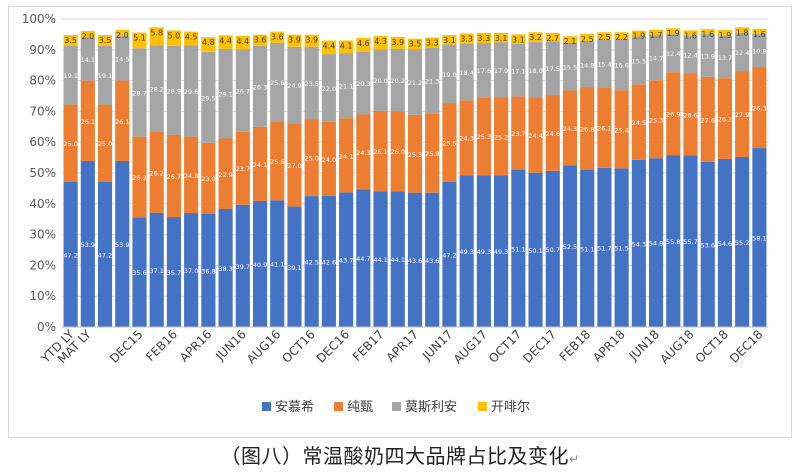 The width and height of the screenshot is (800, 474). Describe the element at coordinates (553, 134) in the screenshot. I see `data-label: 24.6` at that location.